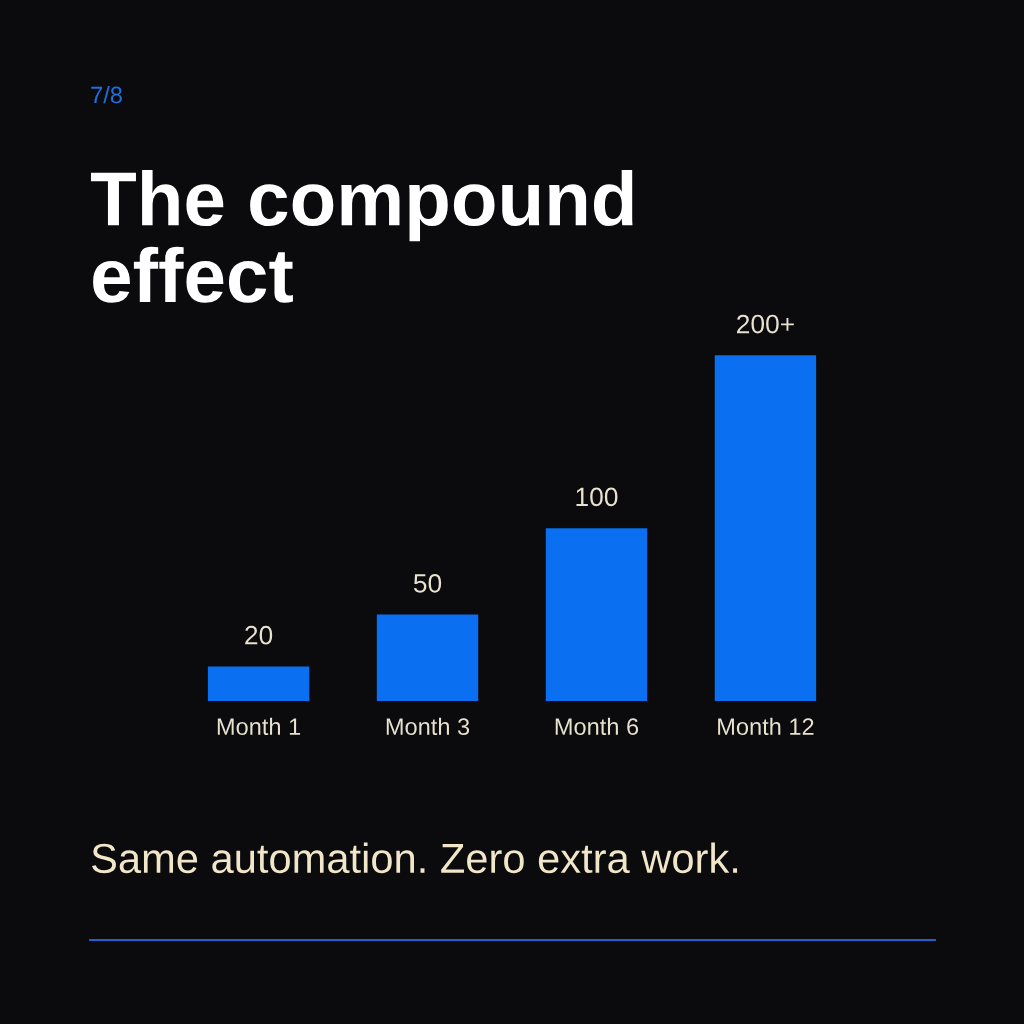 Image resolution: width=1024 pixels, height=1024 pixels. I want to click on x-tick-label: Month 1, so click(259, 726).